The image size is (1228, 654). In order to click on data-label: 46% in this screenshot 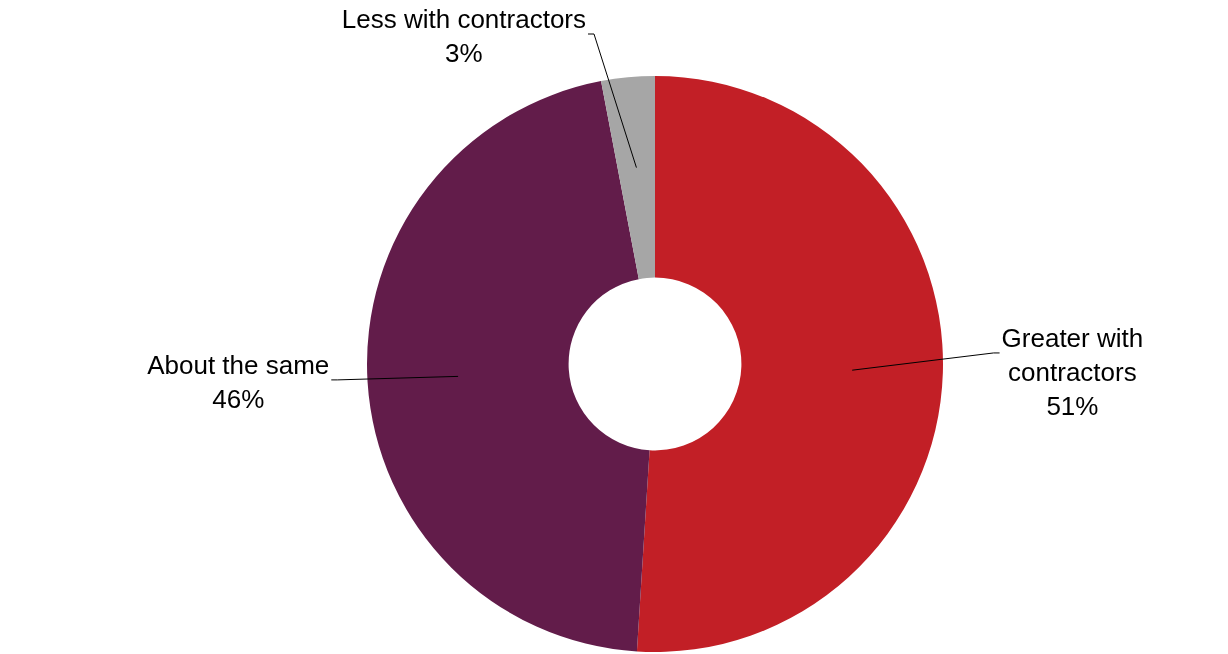, I will do `click(238, 399)`.